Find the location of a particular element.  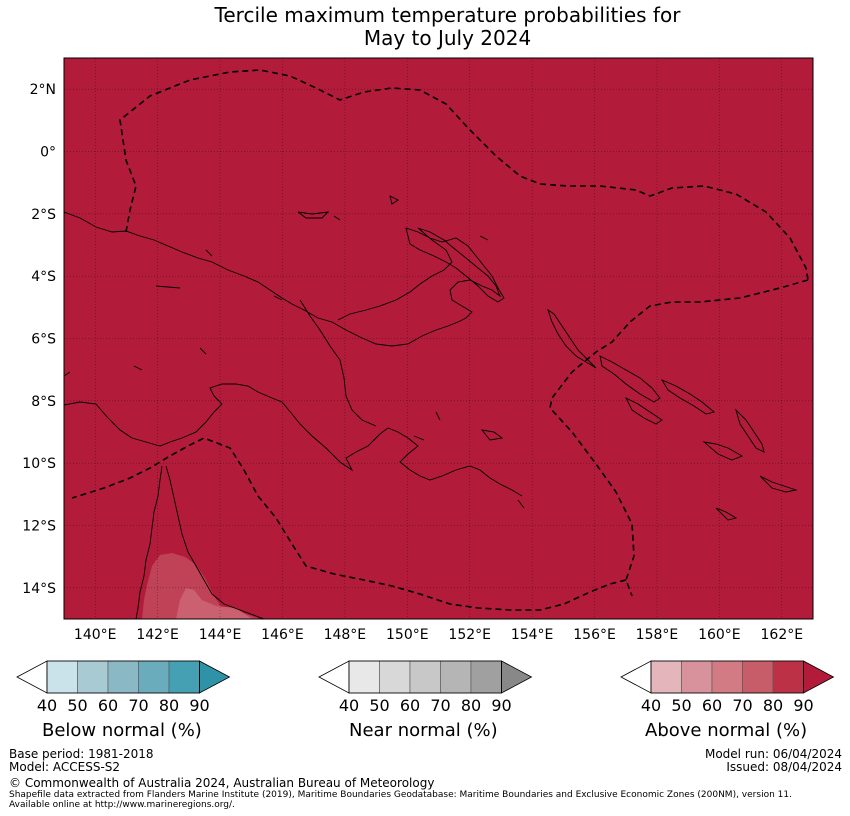

coast-bougainville is located at coordinates (630, 379).